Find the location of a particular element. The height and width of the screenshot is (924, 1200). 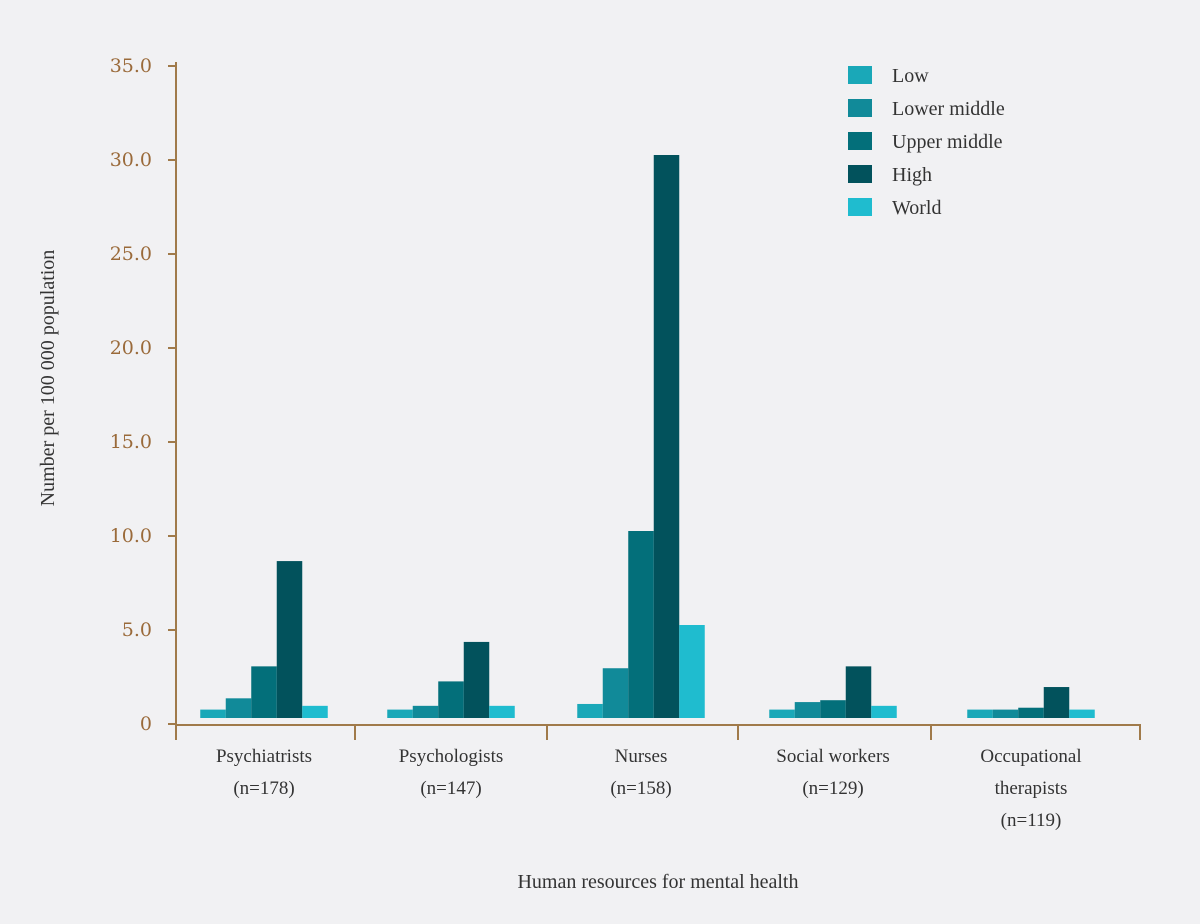

x-tick-label: (n=147) is located at coordinates (450, 788).